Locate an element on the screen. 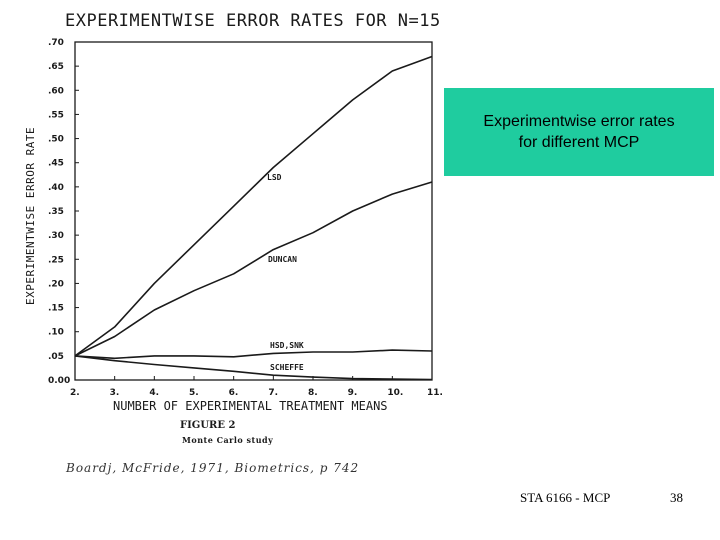 Image resolution: width=720 pixels, height=540 pixels. y-tick-label: .65 is located at coordinates (56, 67).